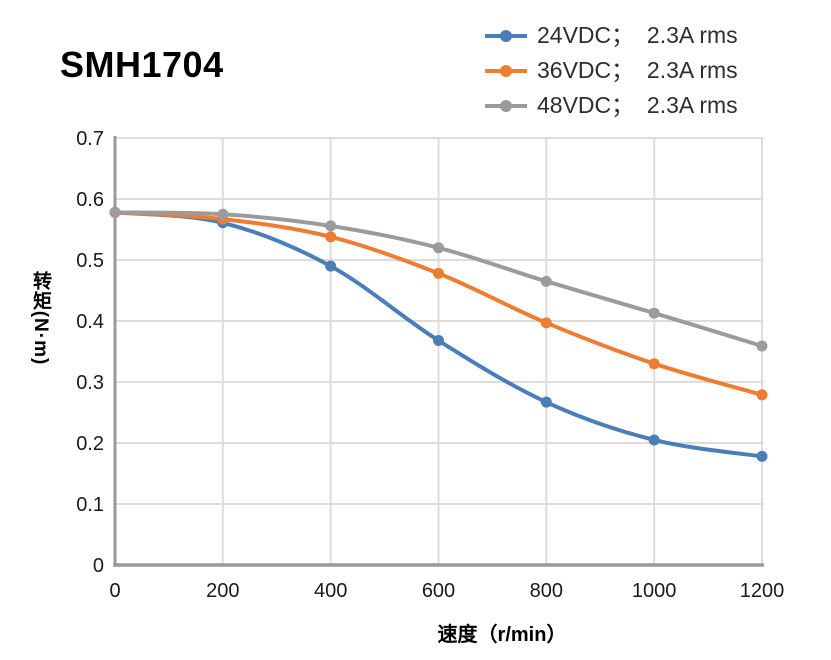 The width and height of the screenshot is (831, 660). I want to click on legend-item-24vdc: 24VDC； 2.3A rms, so click(611, 35).